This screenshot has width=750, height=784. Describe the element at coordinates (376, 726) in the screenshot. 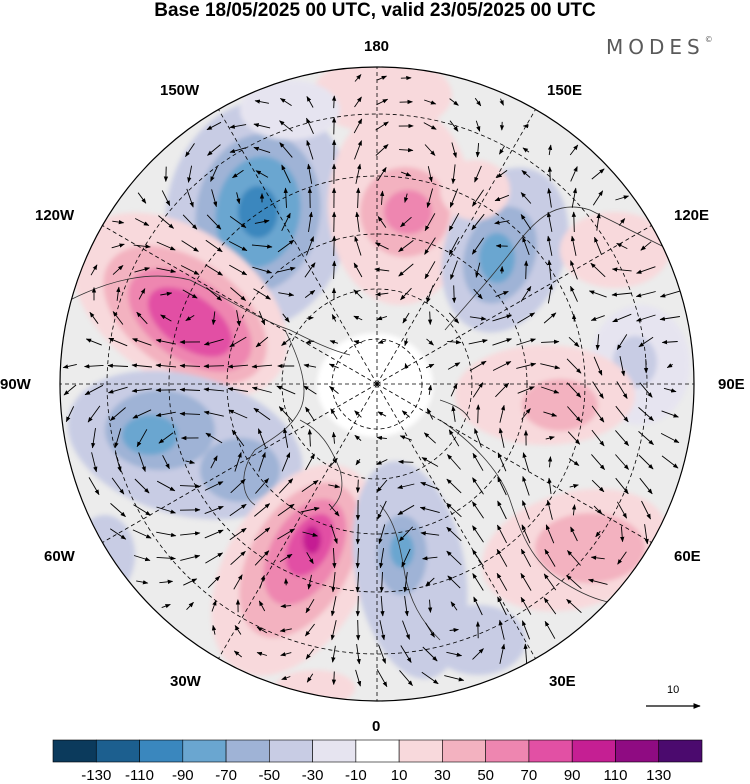

I see `longitude-label-0: 0` at that location.